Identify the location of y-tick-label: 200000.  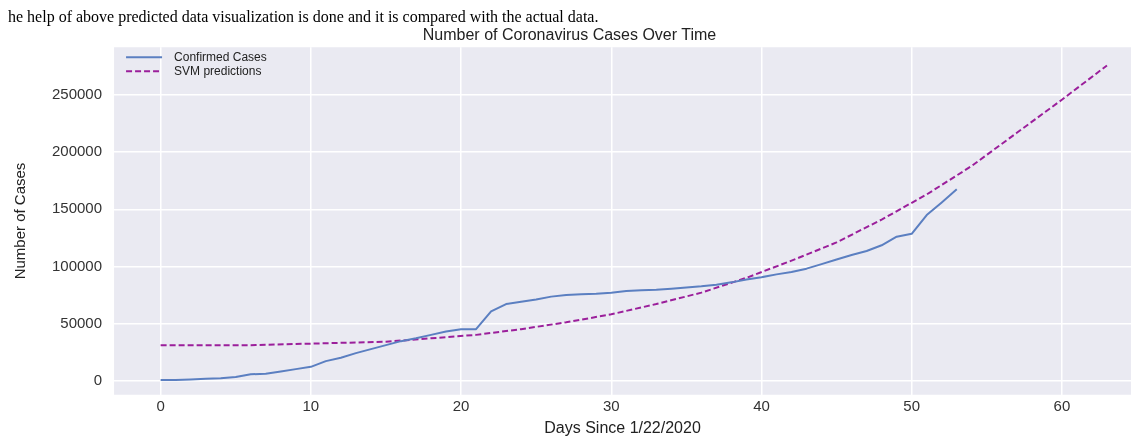
(77, 151).